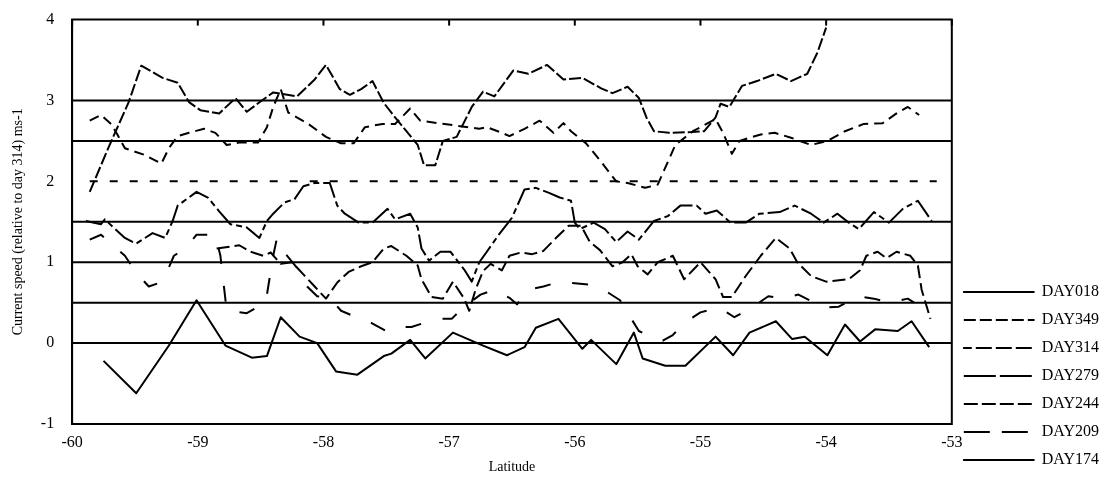 Image resolution: width=1119 pixels, height=484 pixels. What do you see at coordinates (198, 441) in the screenshot?
I see `x-tick-label: -59` at bounding box center [198, 441].